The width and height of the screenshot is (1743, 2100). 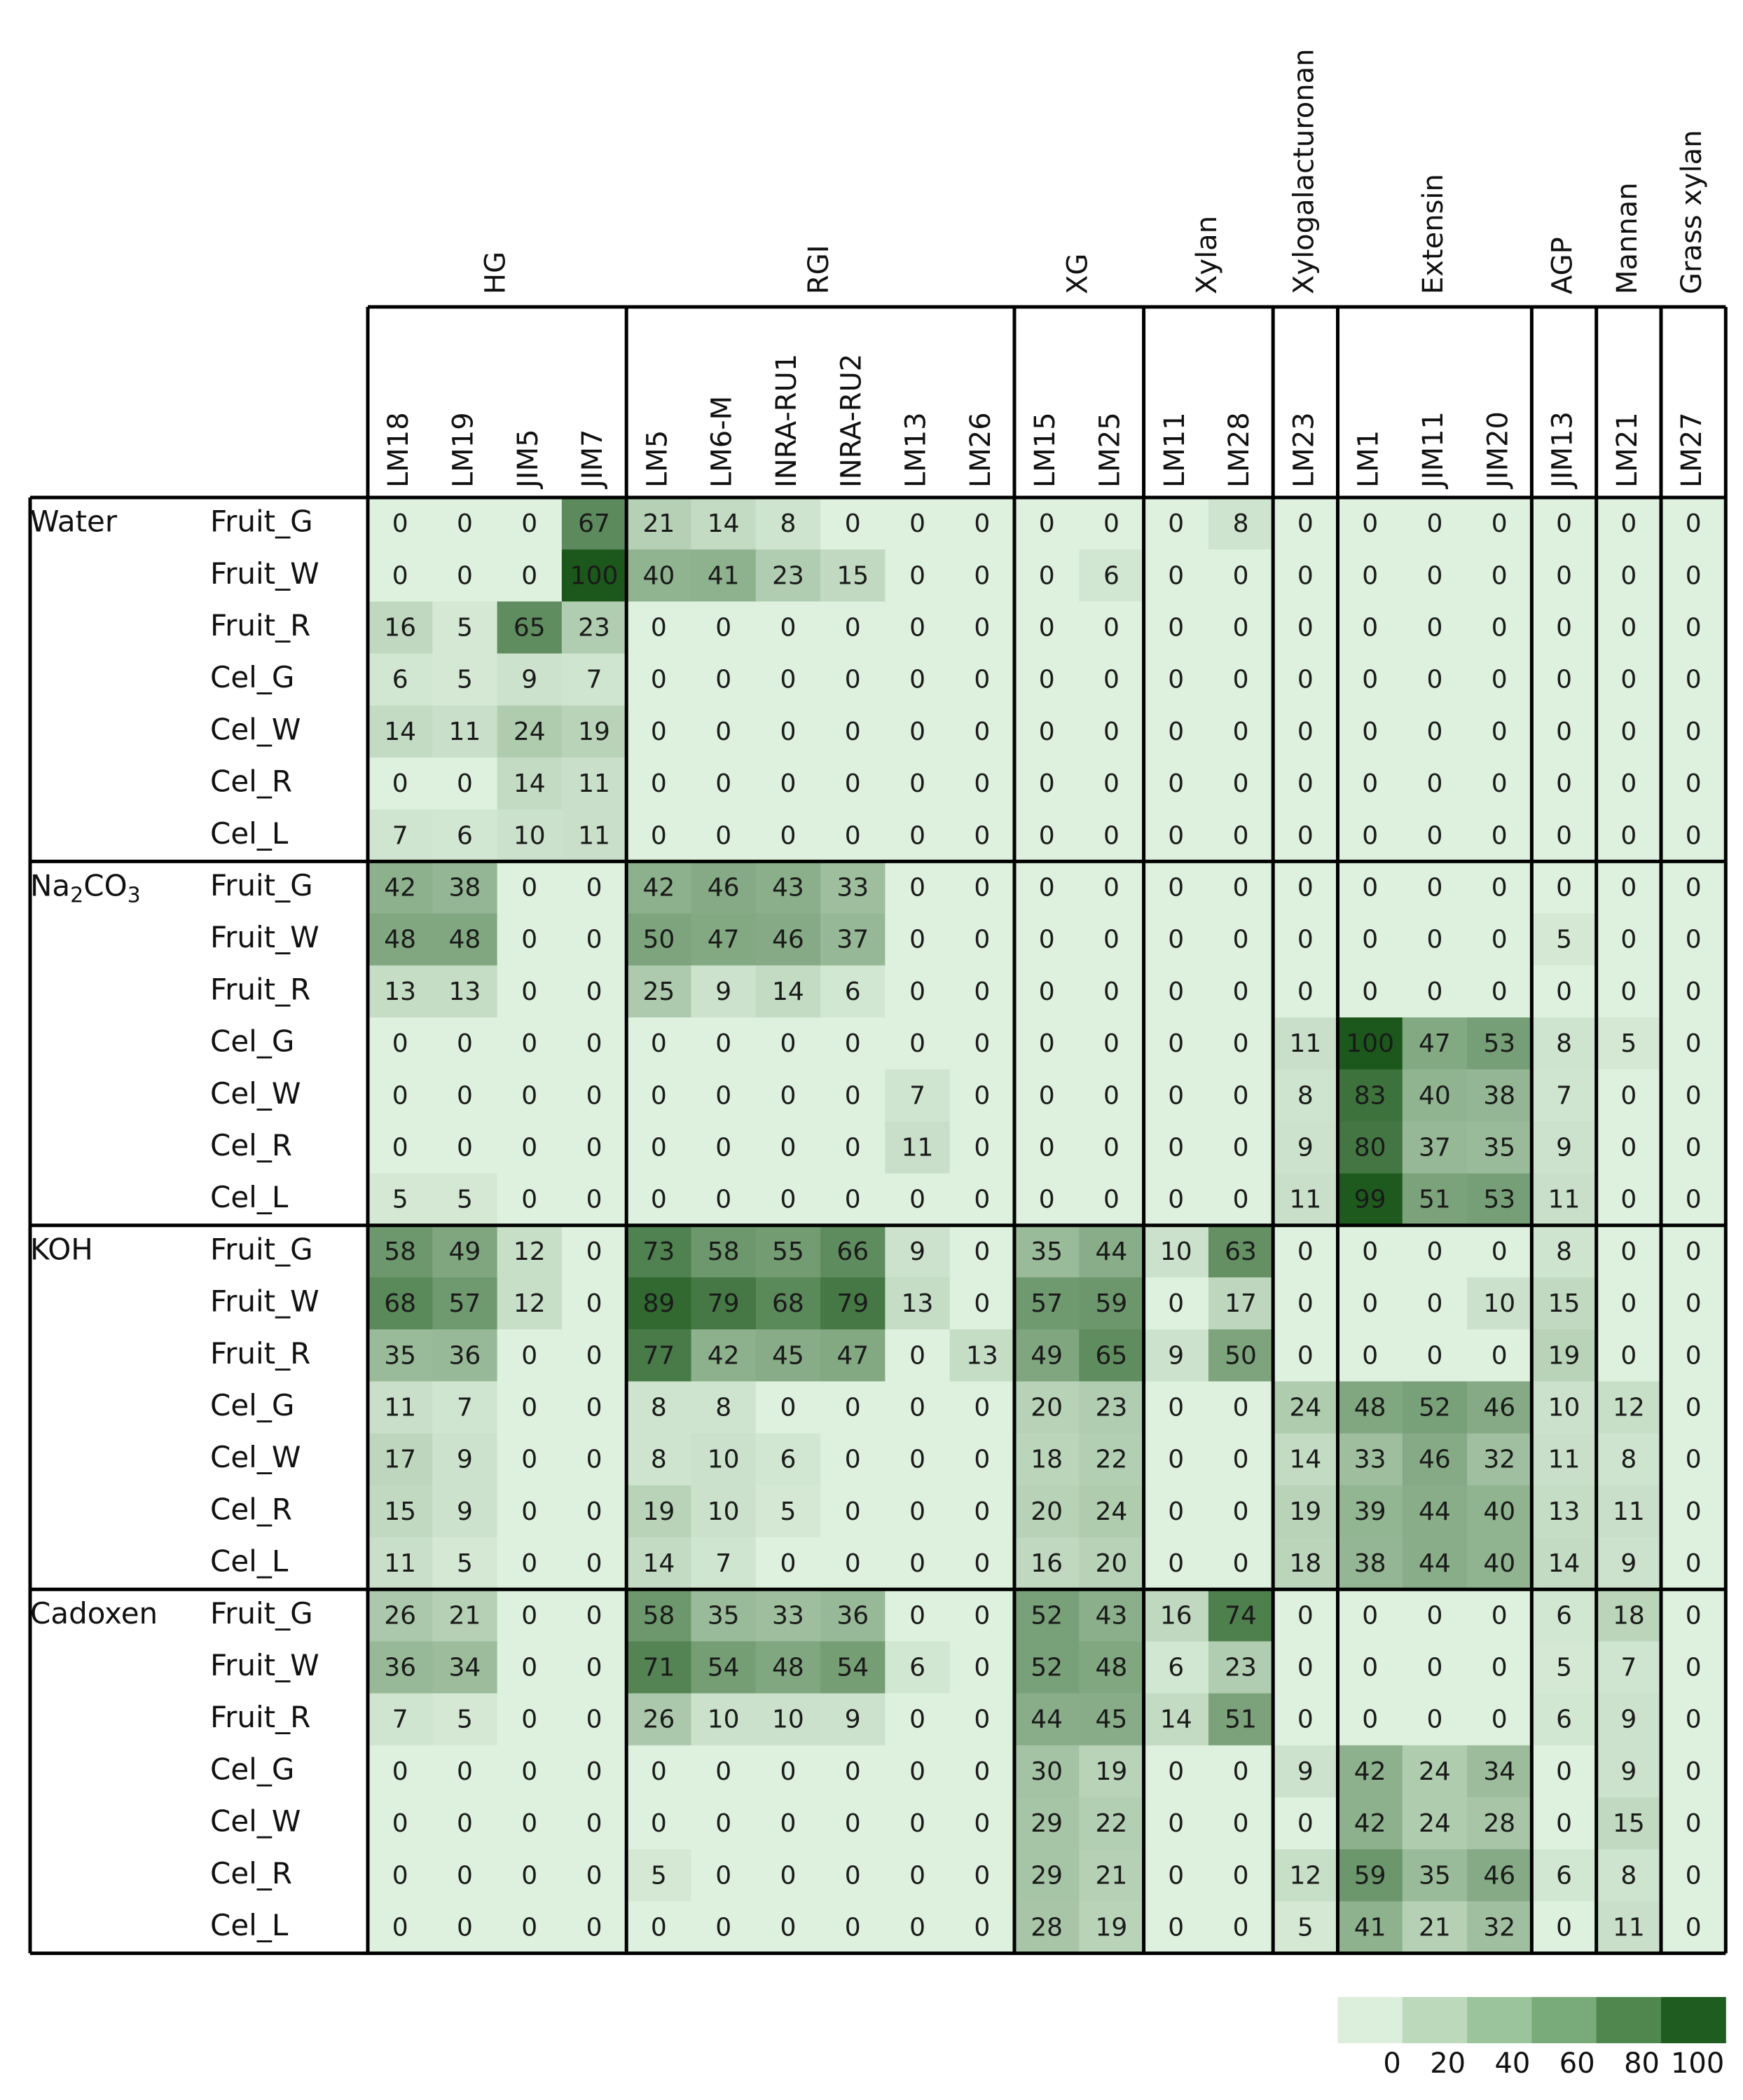 What do you see at coordinates (1047, 1720) in the screenshot?
I see `cell-value: 44` at bounding box center [1047, 1720].